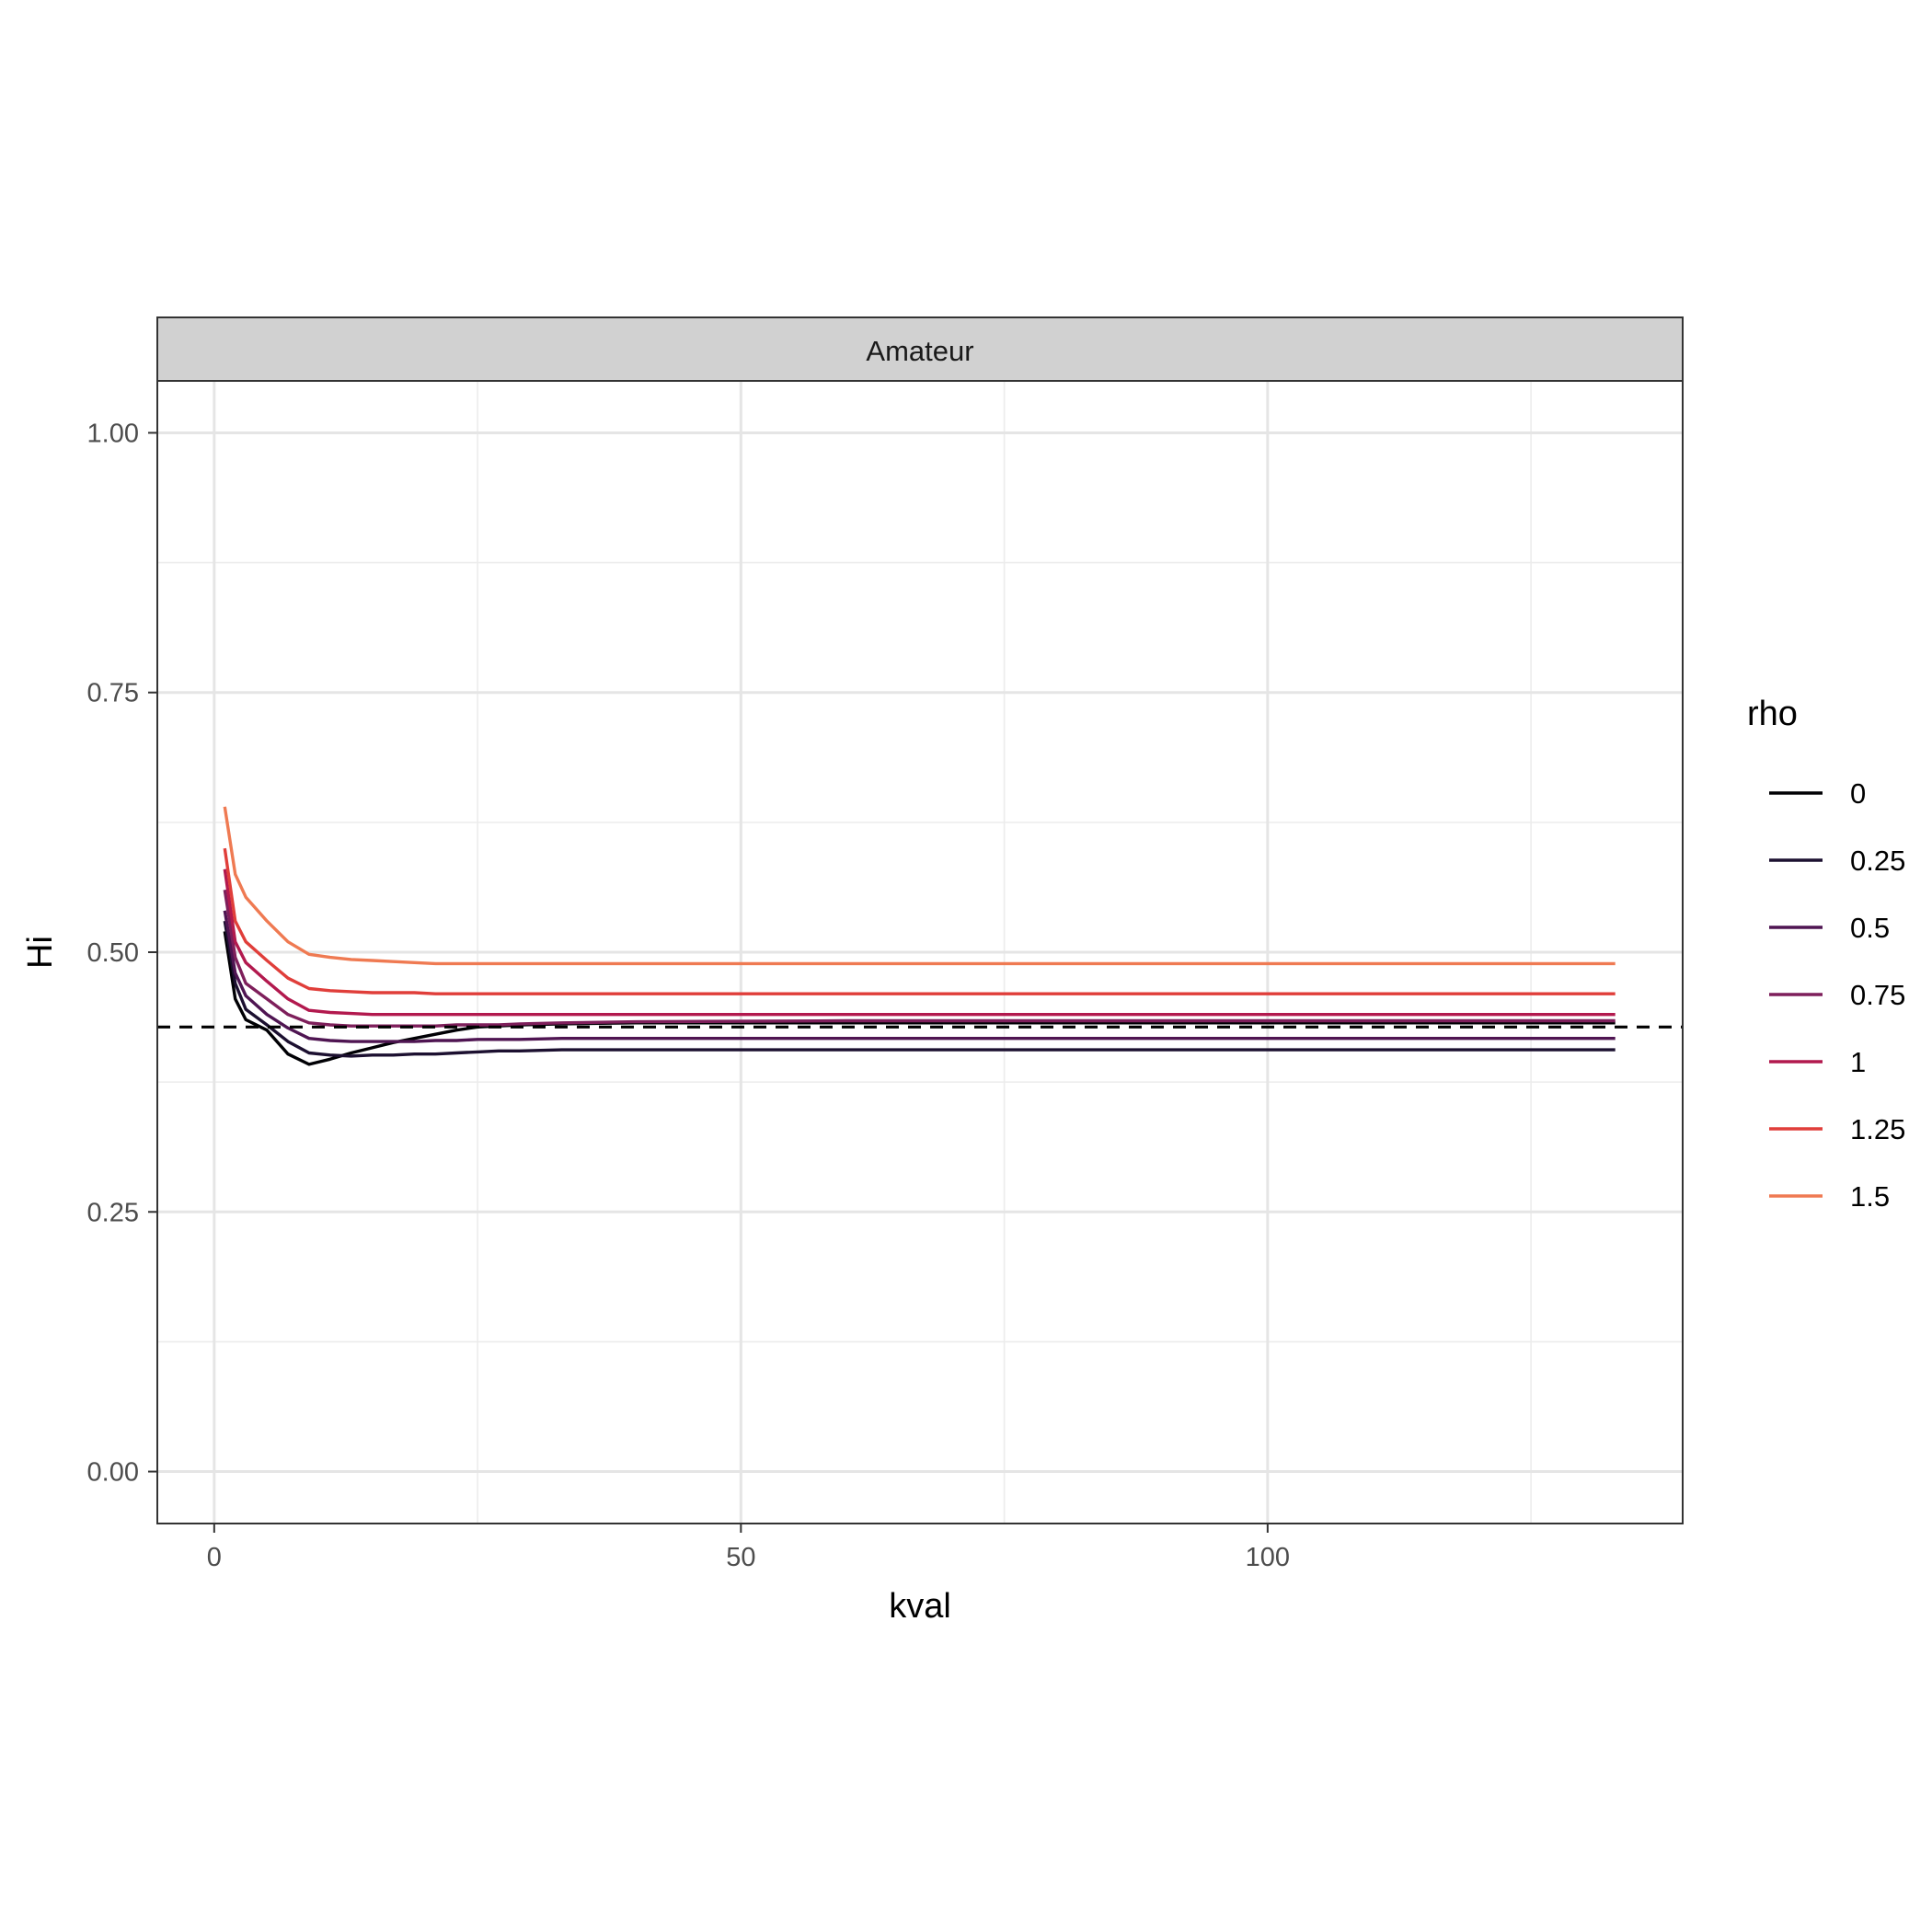  Describe the element at coordinates (113, 953) in the screenshot. I see `y-tick-label: 0.50` at that location.